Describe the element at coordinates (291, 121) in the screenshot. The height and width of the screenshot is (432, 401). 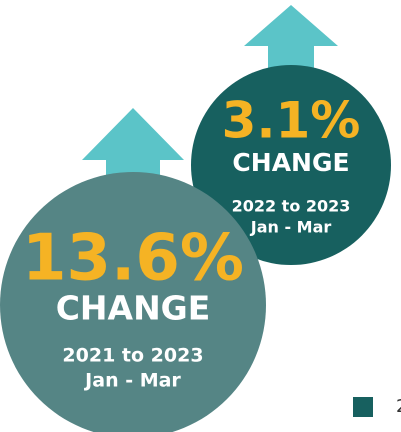
I see `change-value: 3.1%` at that location.